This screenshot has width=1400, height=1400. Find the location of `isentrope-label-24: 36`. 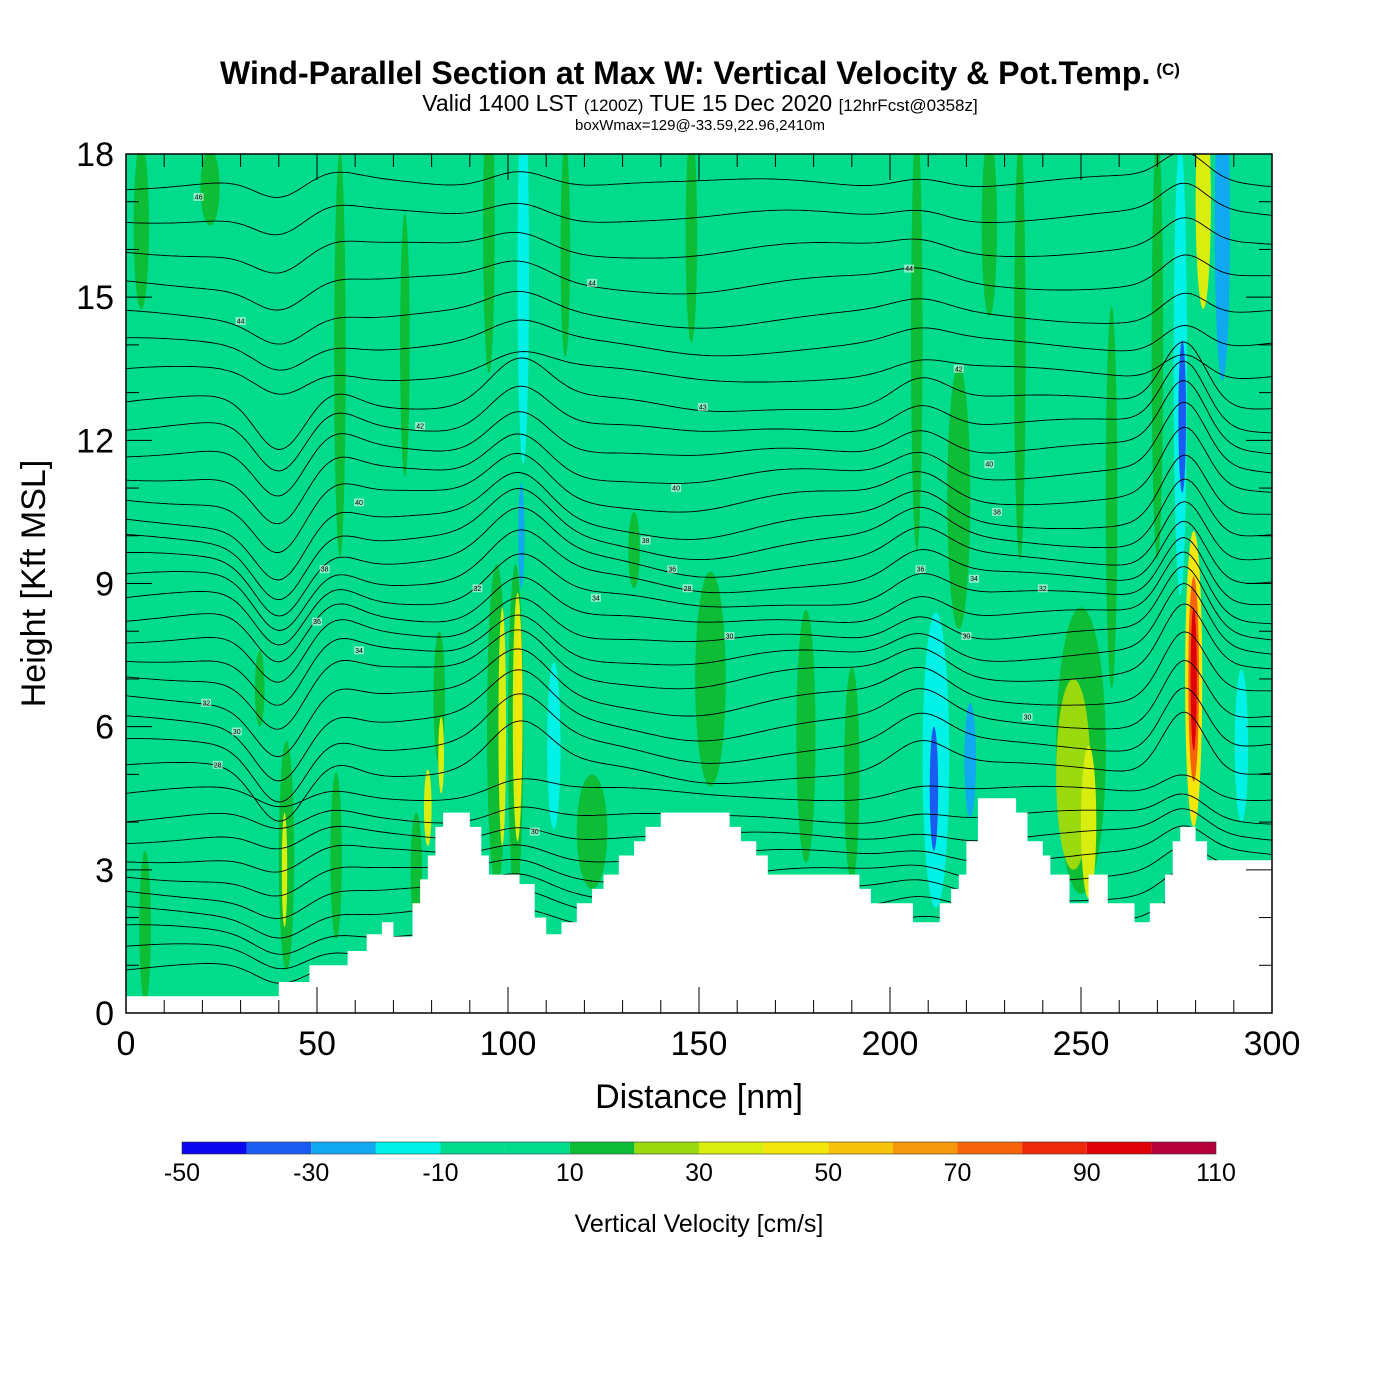

isentrope-label-24: 36 is located at coordinates (921, 570).